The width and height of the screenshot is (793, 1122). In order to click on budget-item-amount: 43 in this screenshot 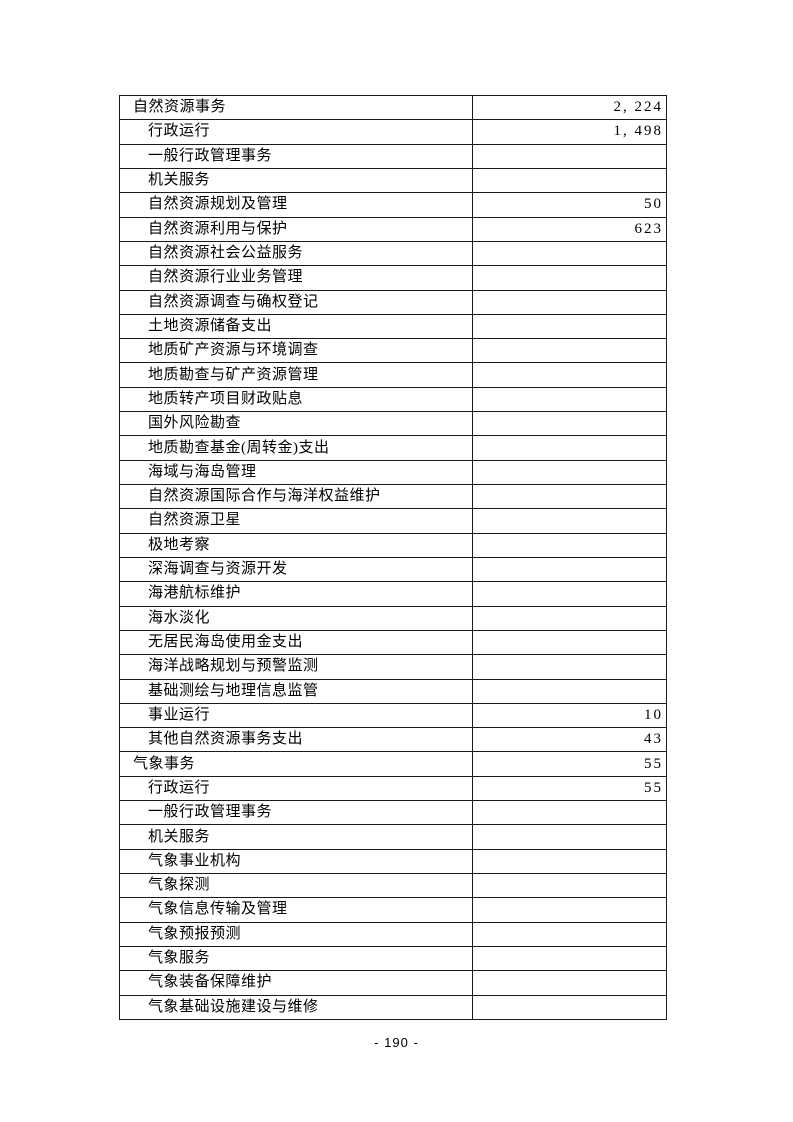, I will do `click(653, 739)`.